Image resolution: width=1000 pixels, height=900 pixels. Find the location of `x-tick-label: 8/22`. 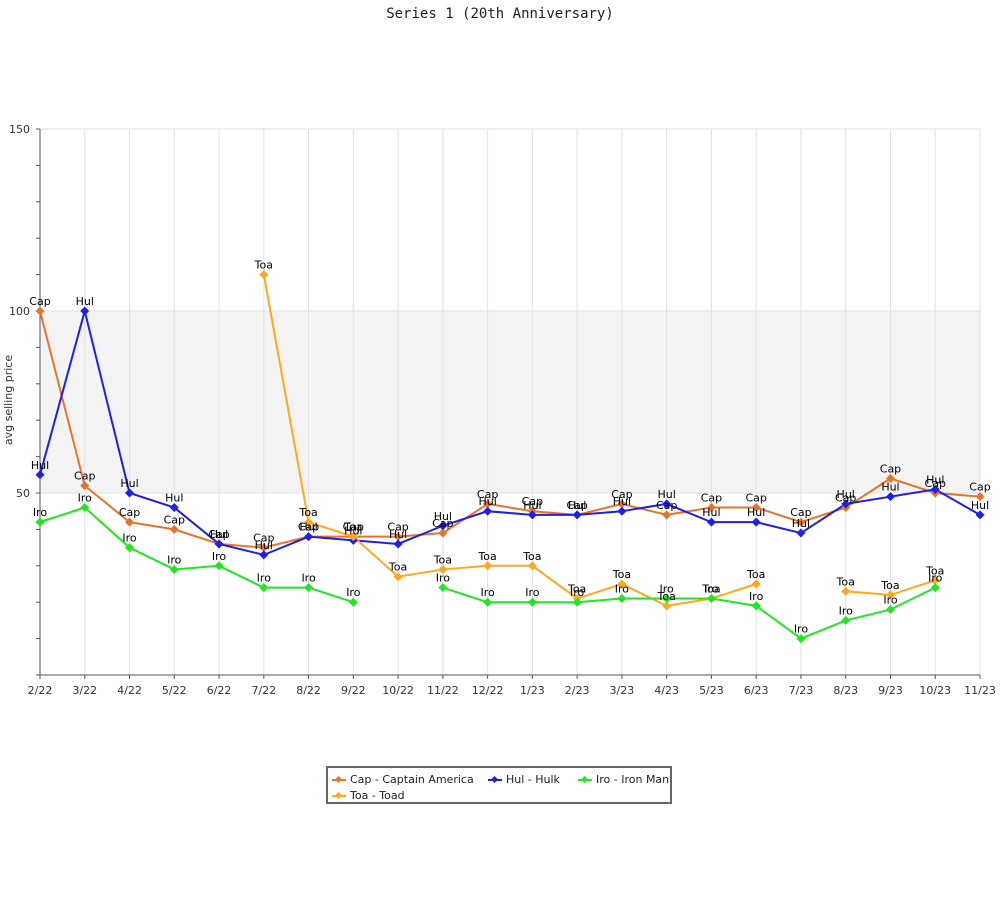

x-tick-label: 8/22 is located at coordinates (308, 690).